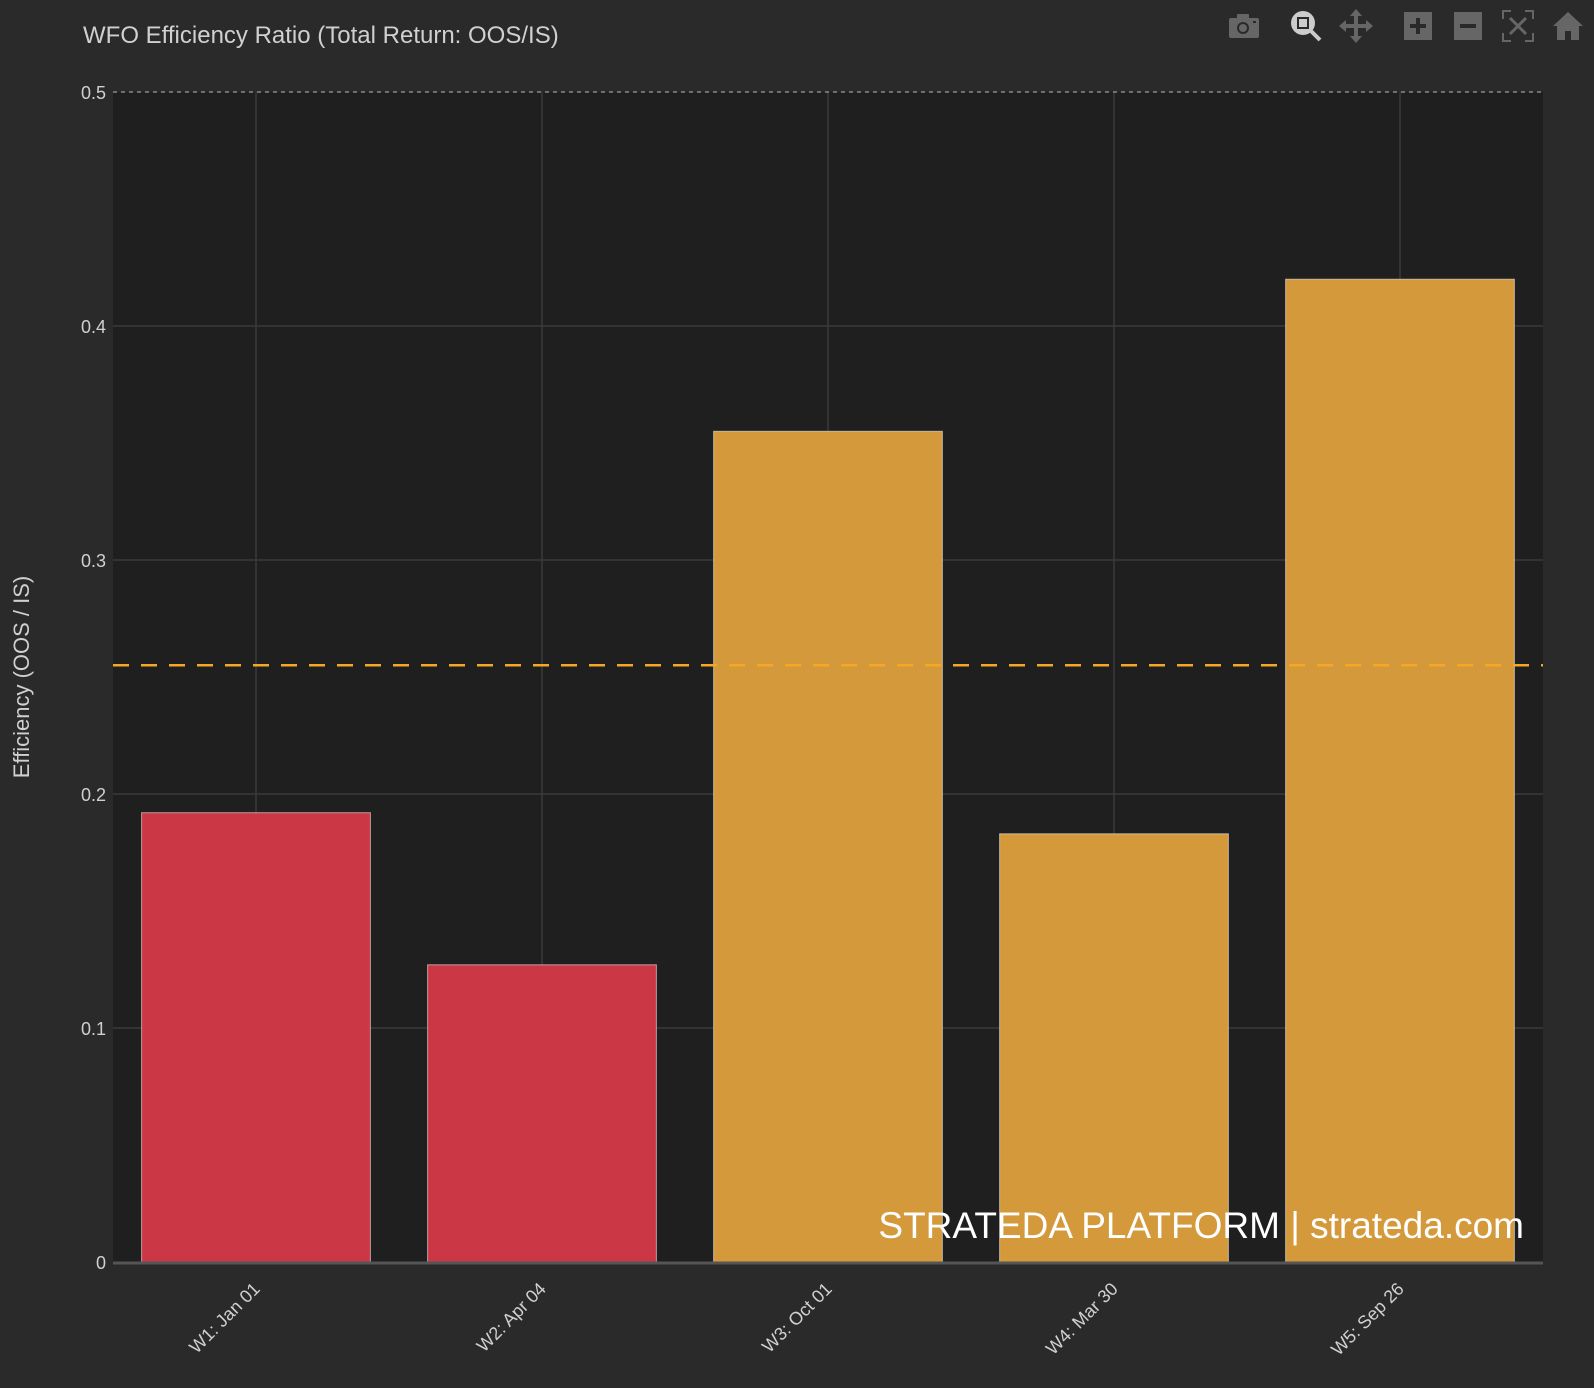 The height and width of the screenshot is (1388, 1594). What do you see at coordinates (1082, 1319) in the screenshot?
I see `x-tick-label: W4: Mar 30` at bounding box center [1082, 1319].